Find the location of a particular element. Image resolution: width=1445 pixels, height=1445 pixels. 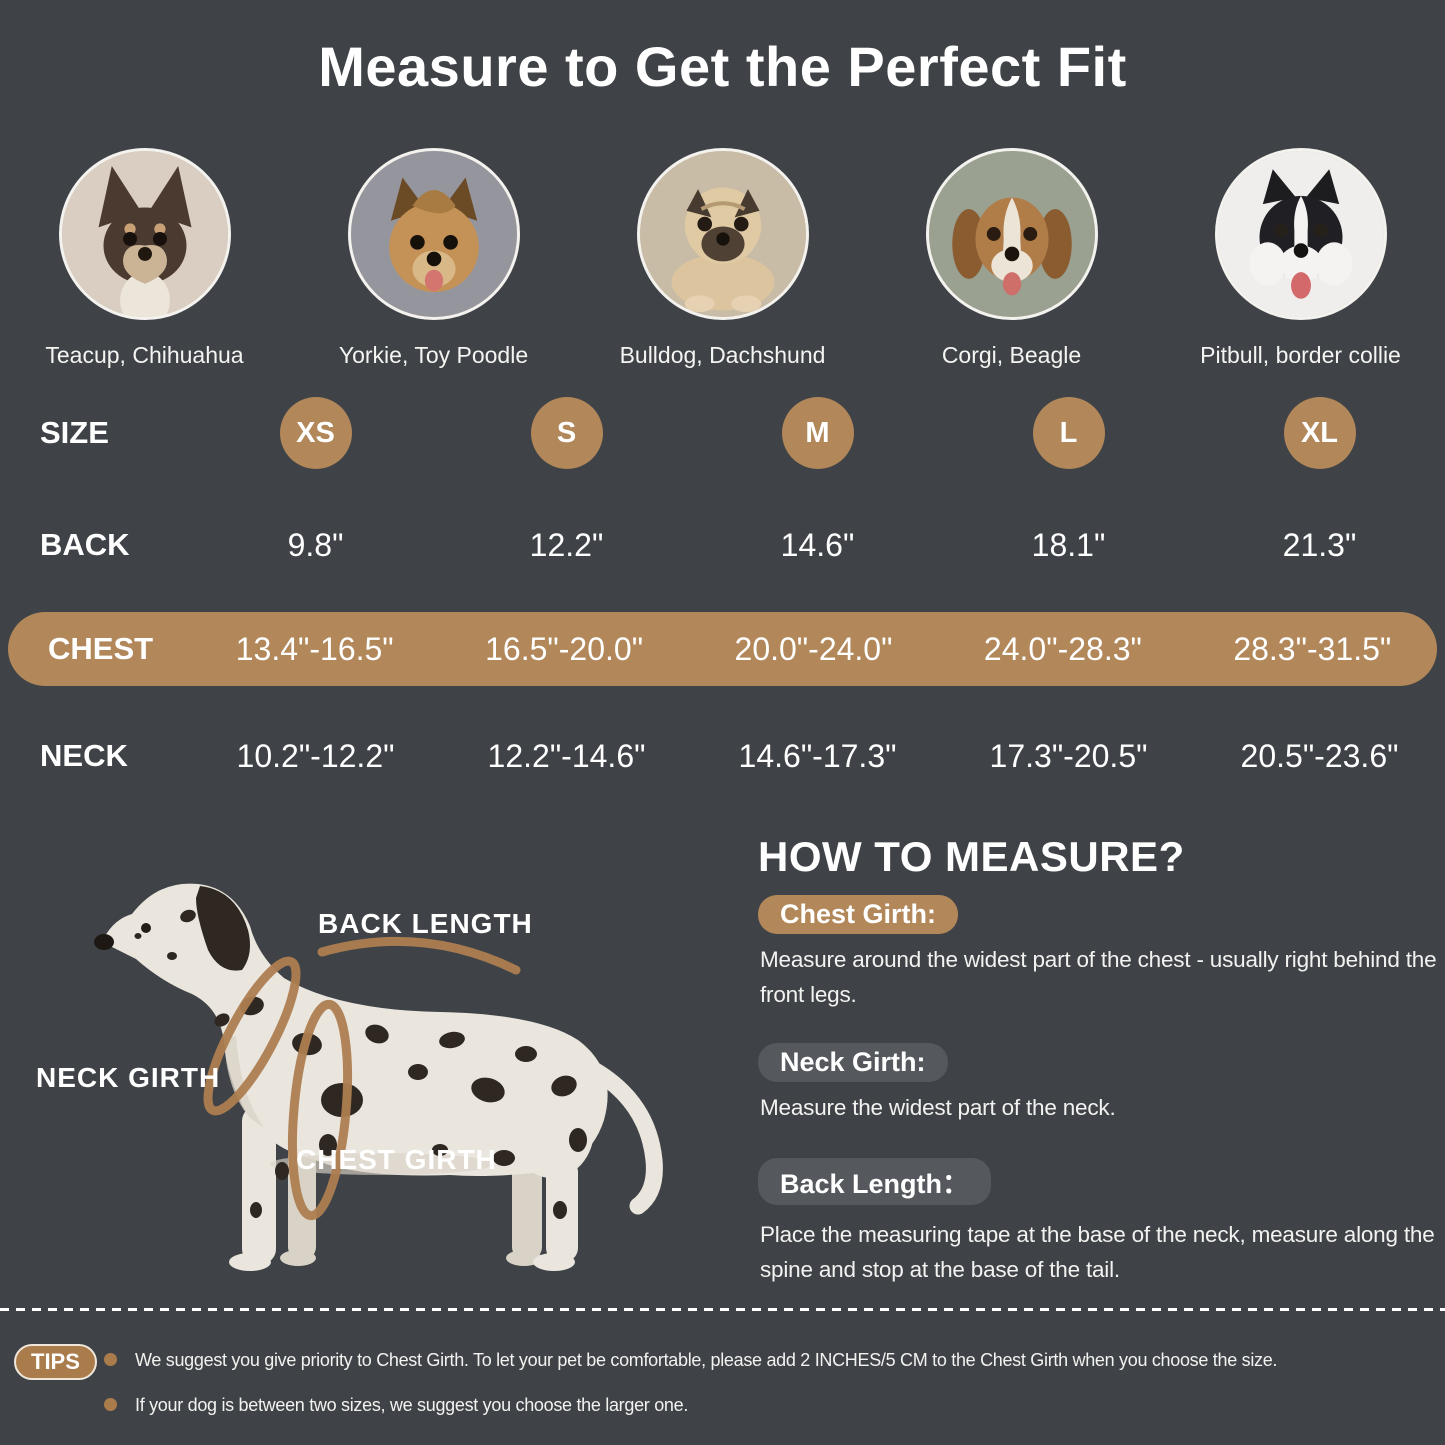

dashed-divider is located at coordinates (722, 1309).